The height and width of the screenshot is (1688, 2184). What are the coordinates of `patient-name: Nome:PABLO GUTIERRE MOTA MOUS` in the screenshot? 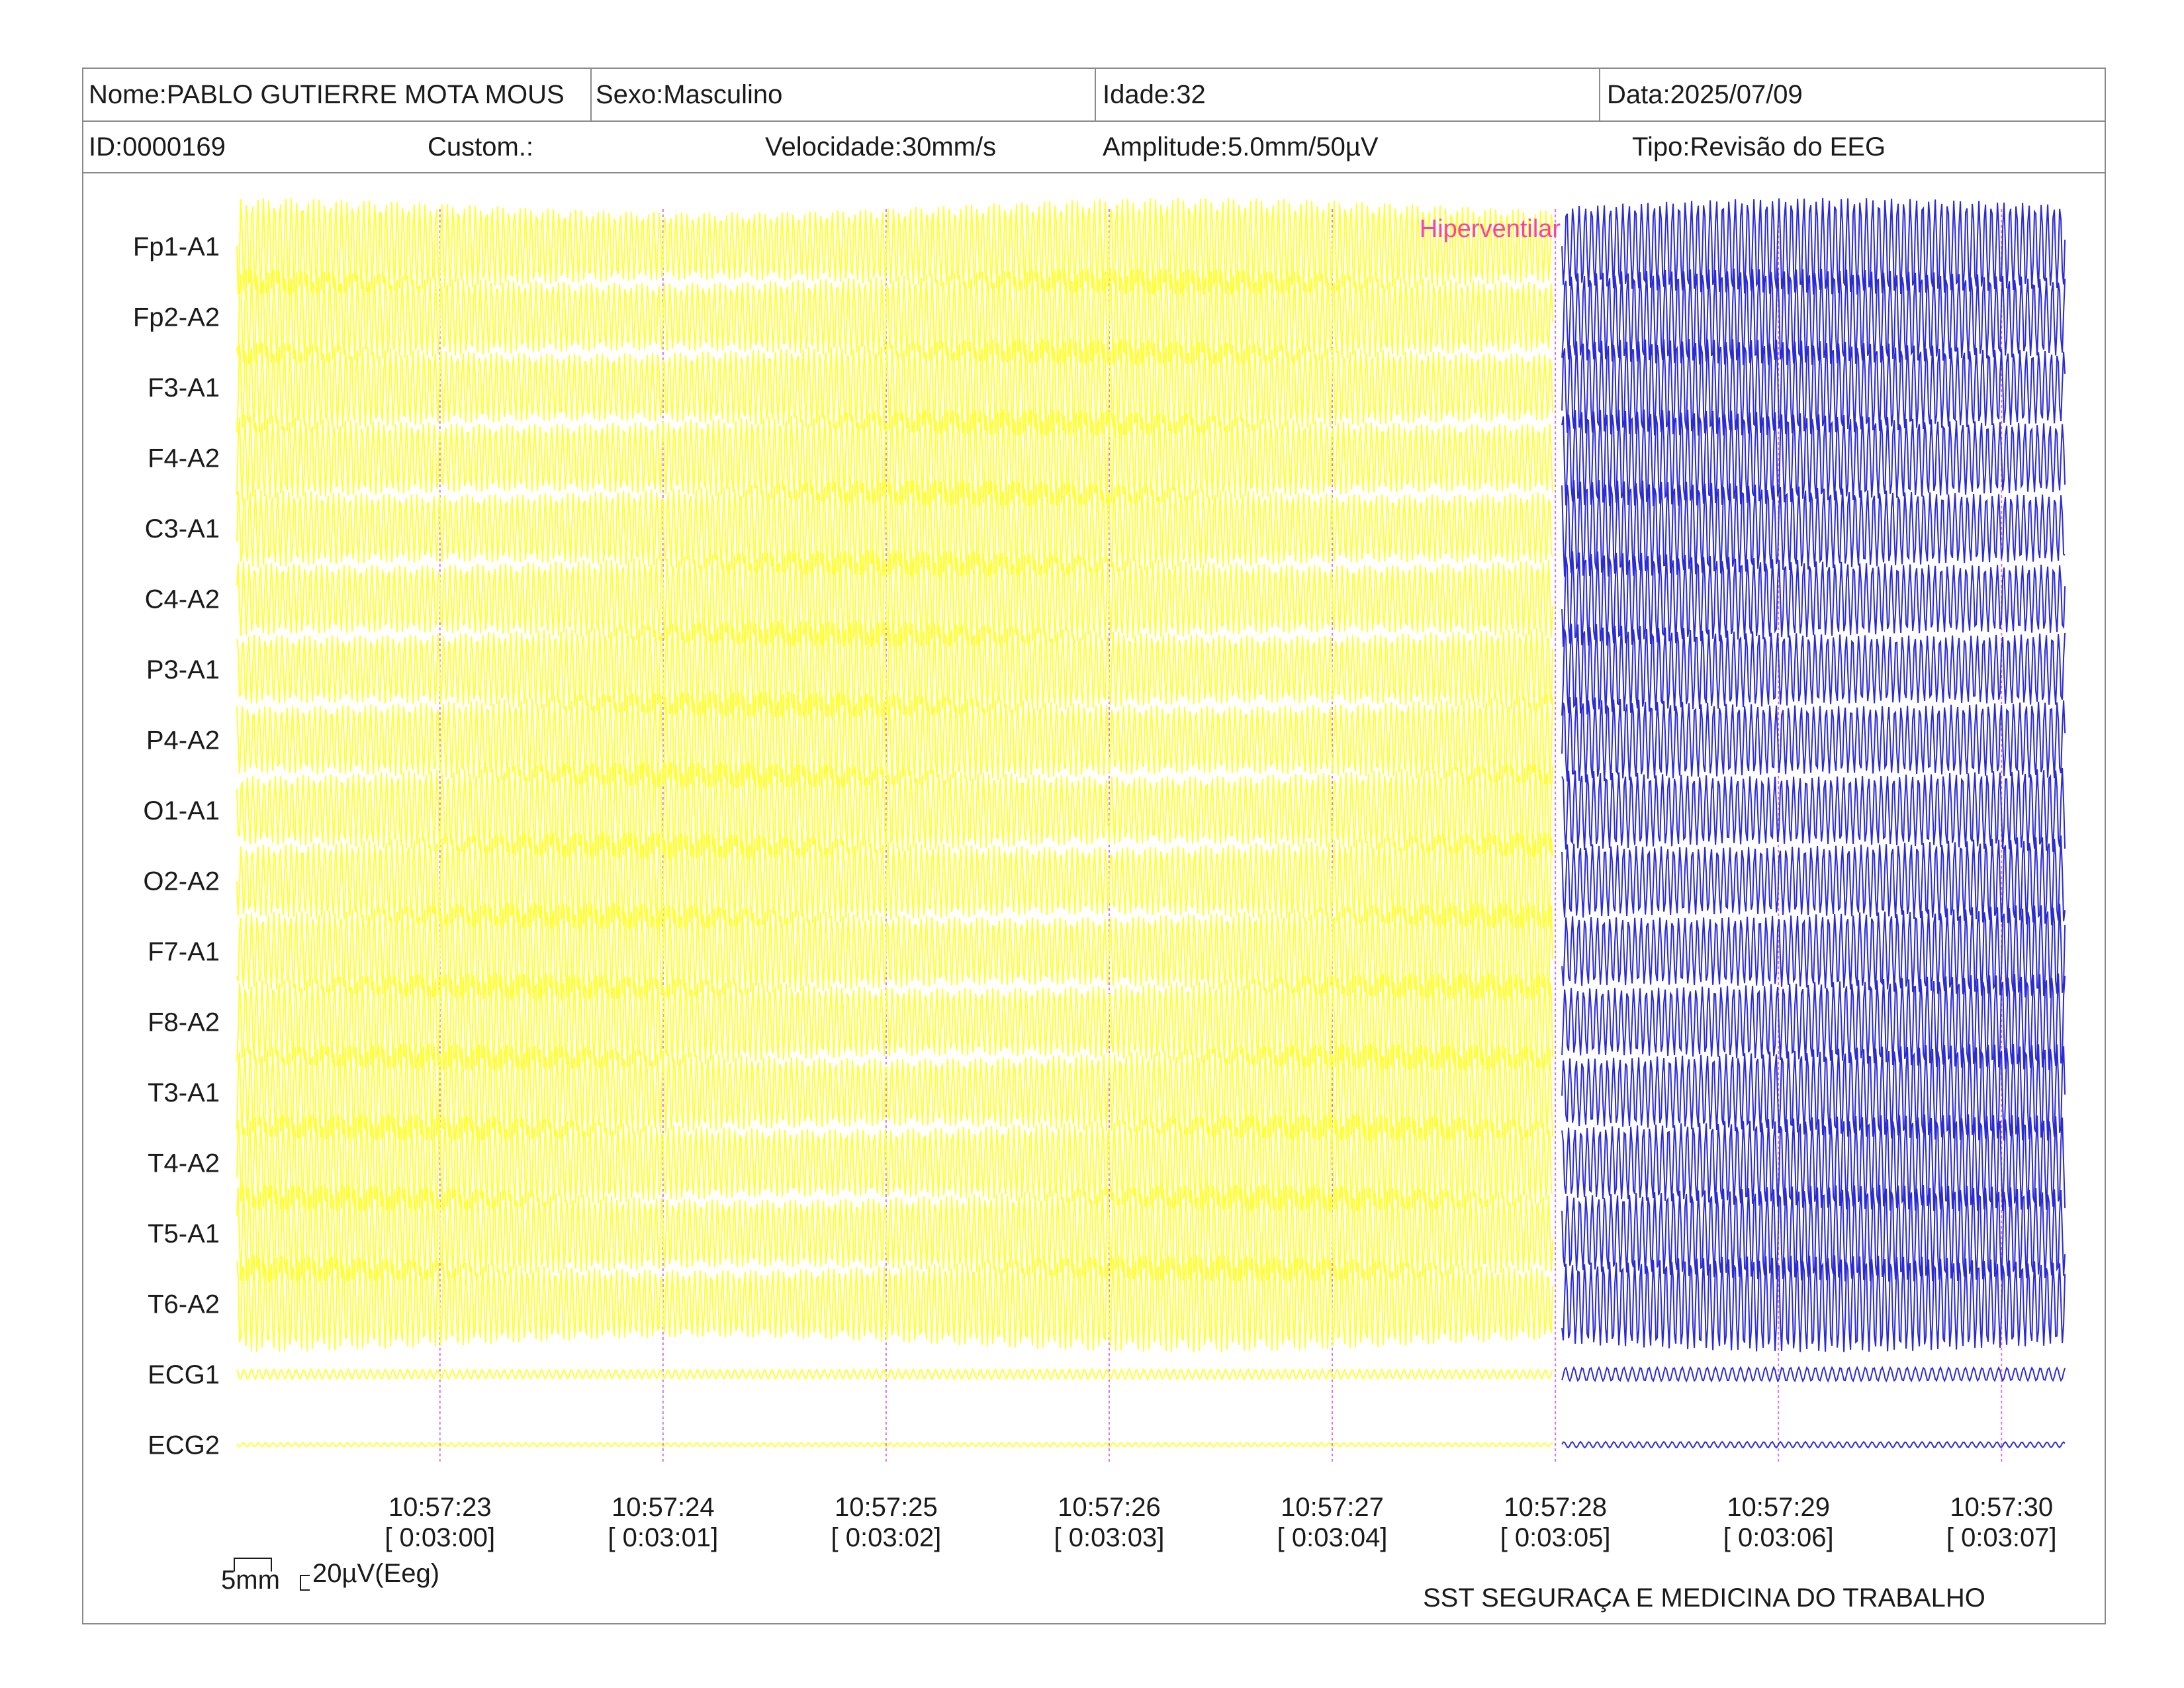 It's located at (327, 94).